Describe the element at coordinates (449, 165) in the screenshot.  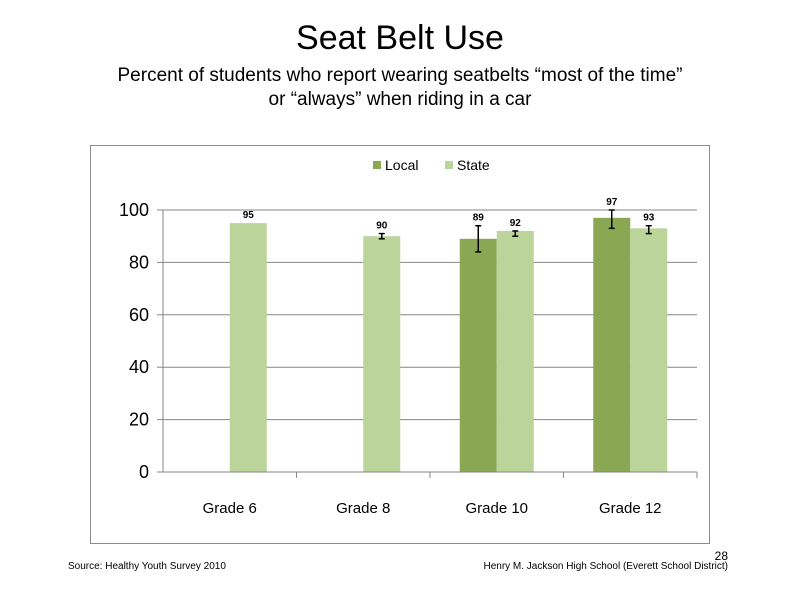
I see `legend-swatch-state` at that location.